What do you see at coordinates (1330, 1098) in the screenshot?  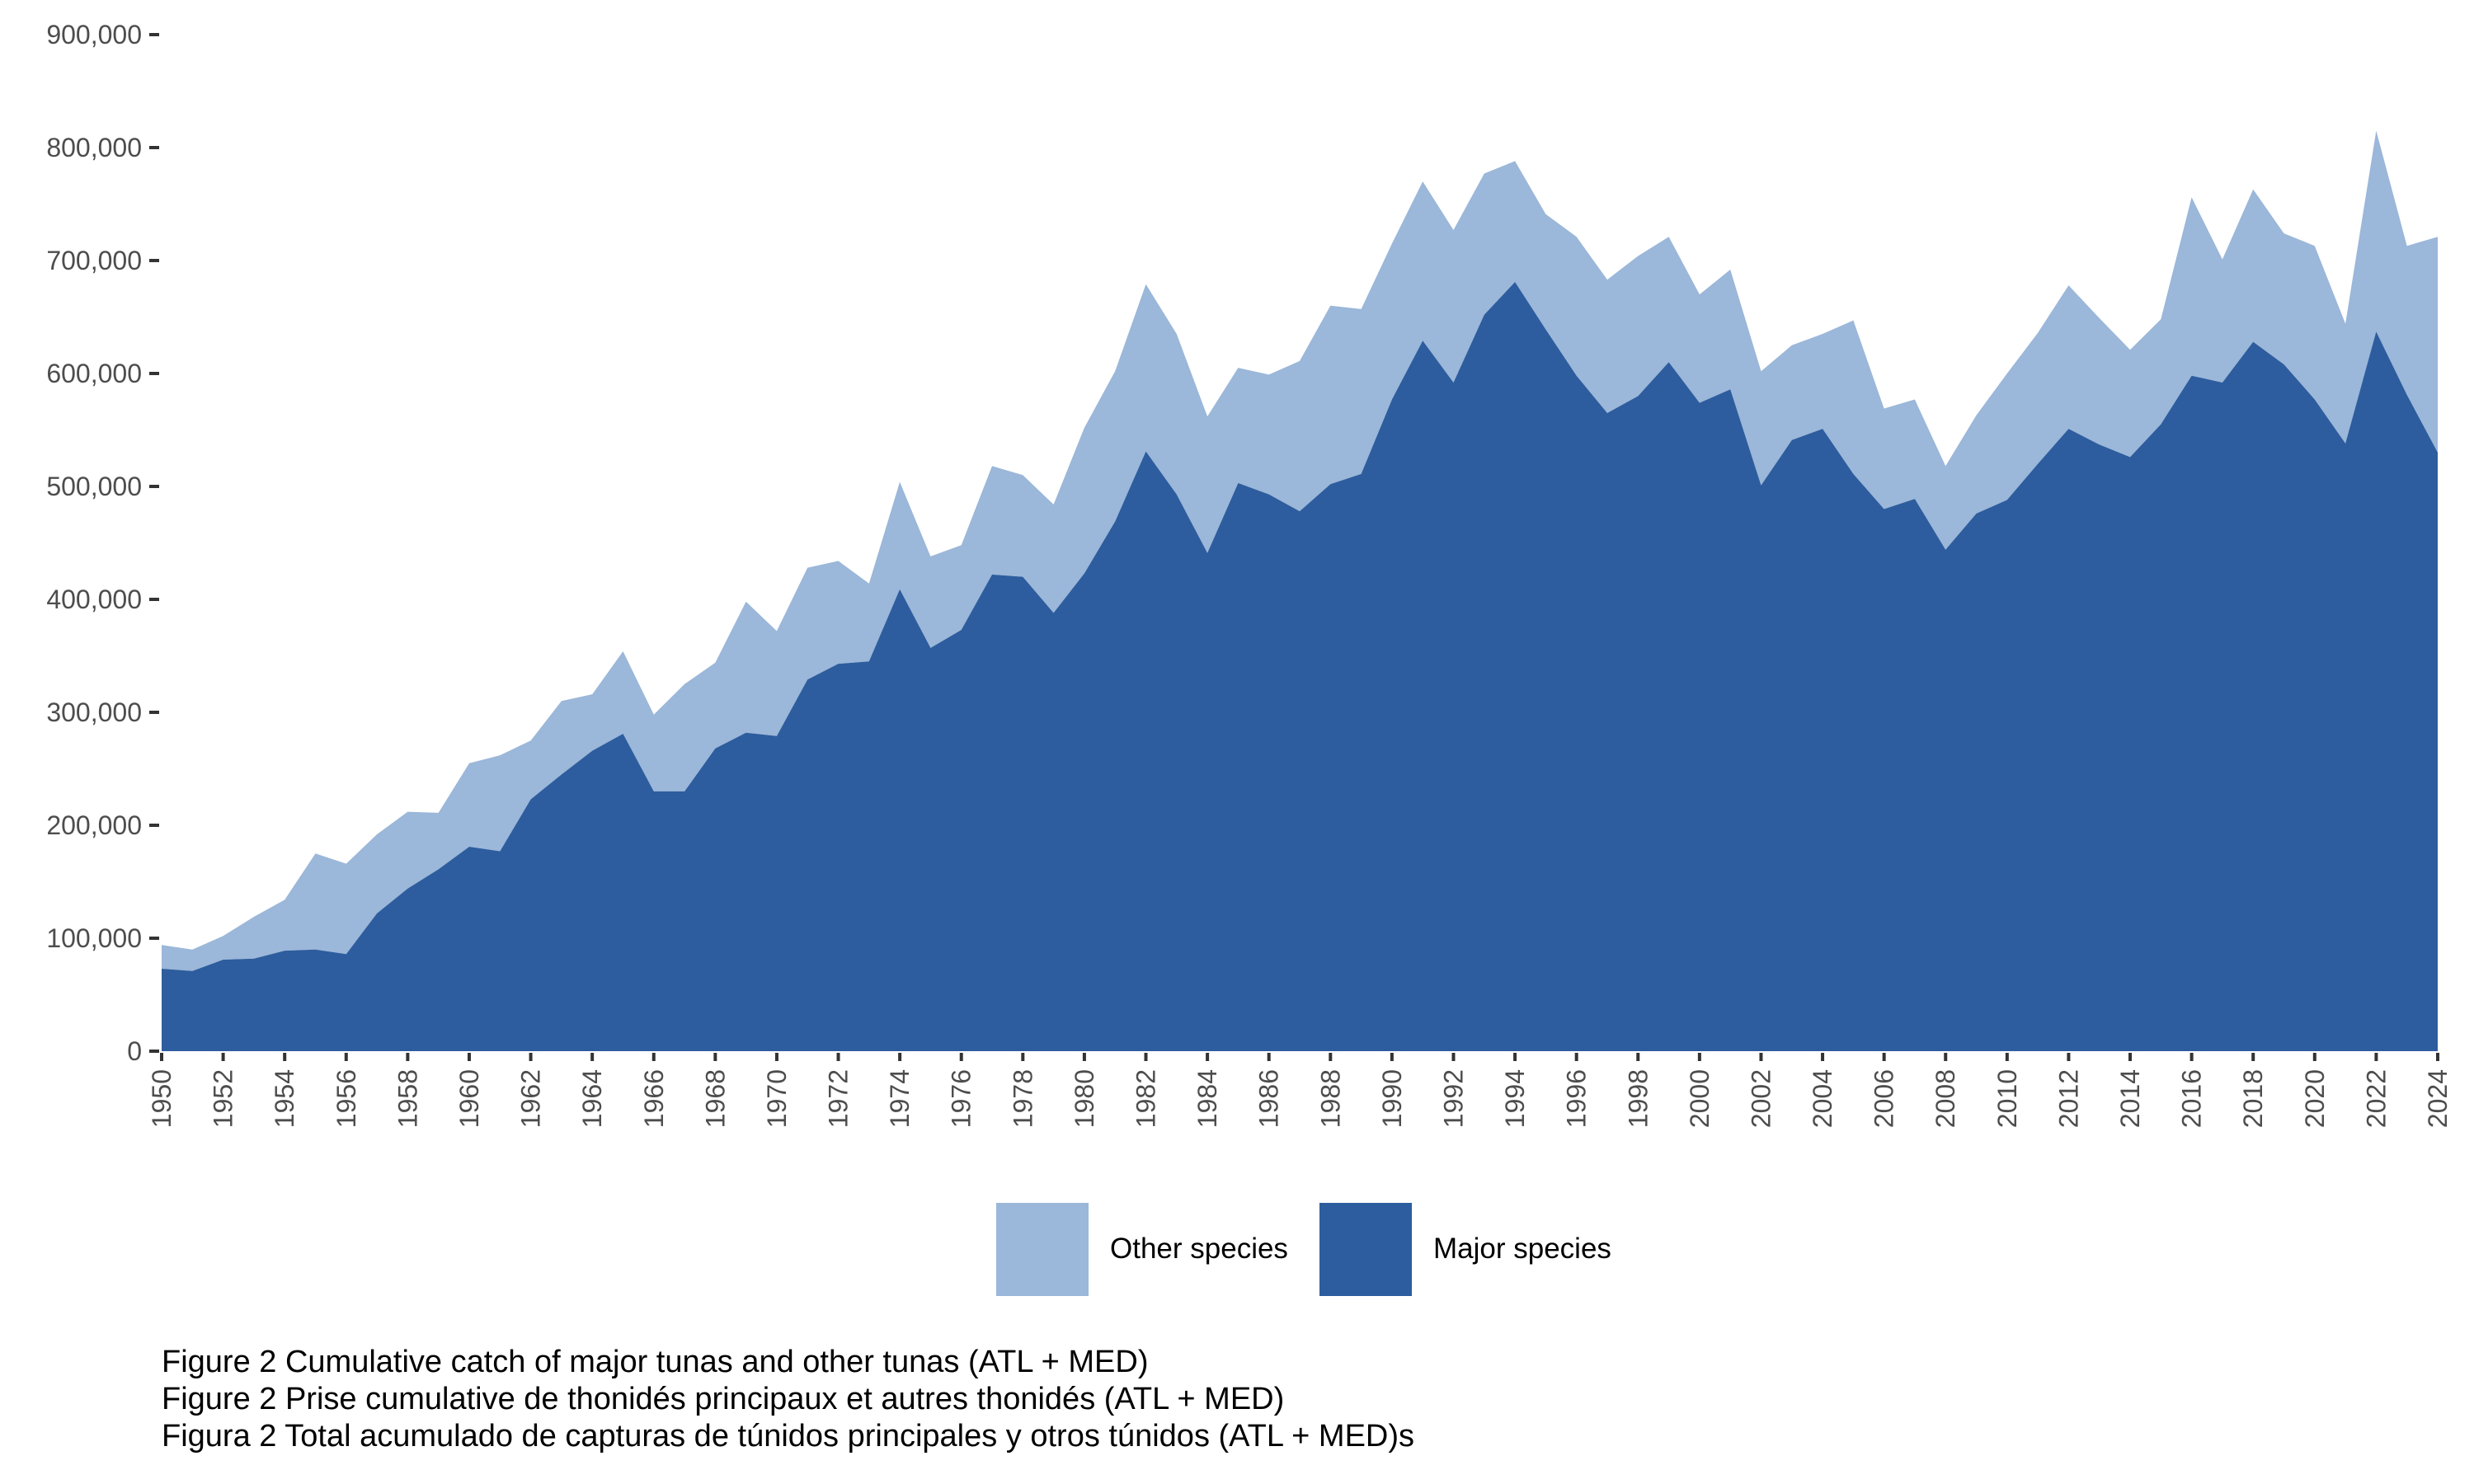 I see `x-tick-label: 1988` at bounding box center [1330, 1098].